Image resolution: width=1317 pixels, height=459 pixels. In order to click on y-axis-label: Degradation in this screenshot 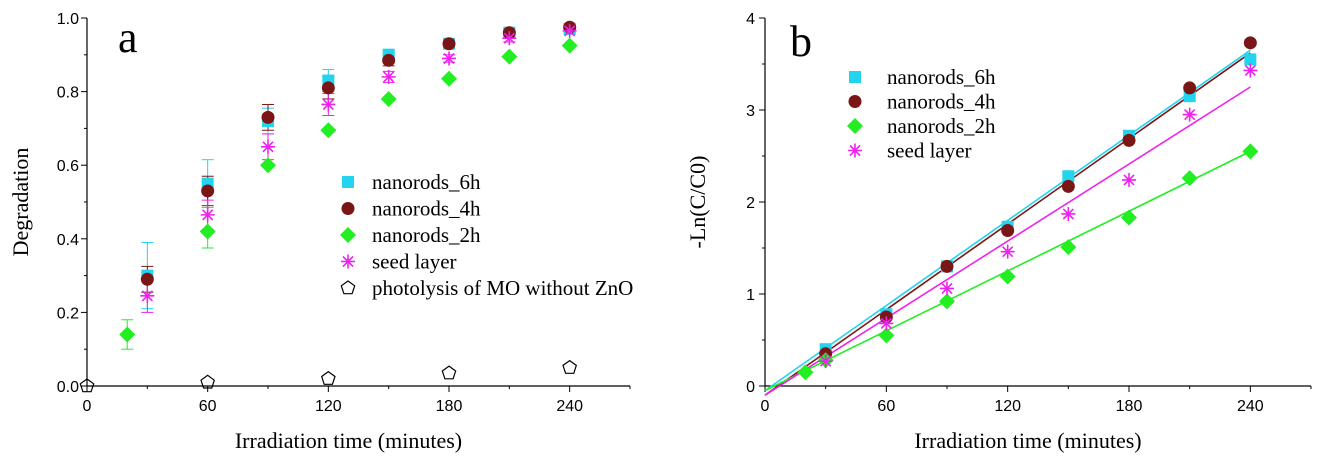, I will do `click(20, 202)`.